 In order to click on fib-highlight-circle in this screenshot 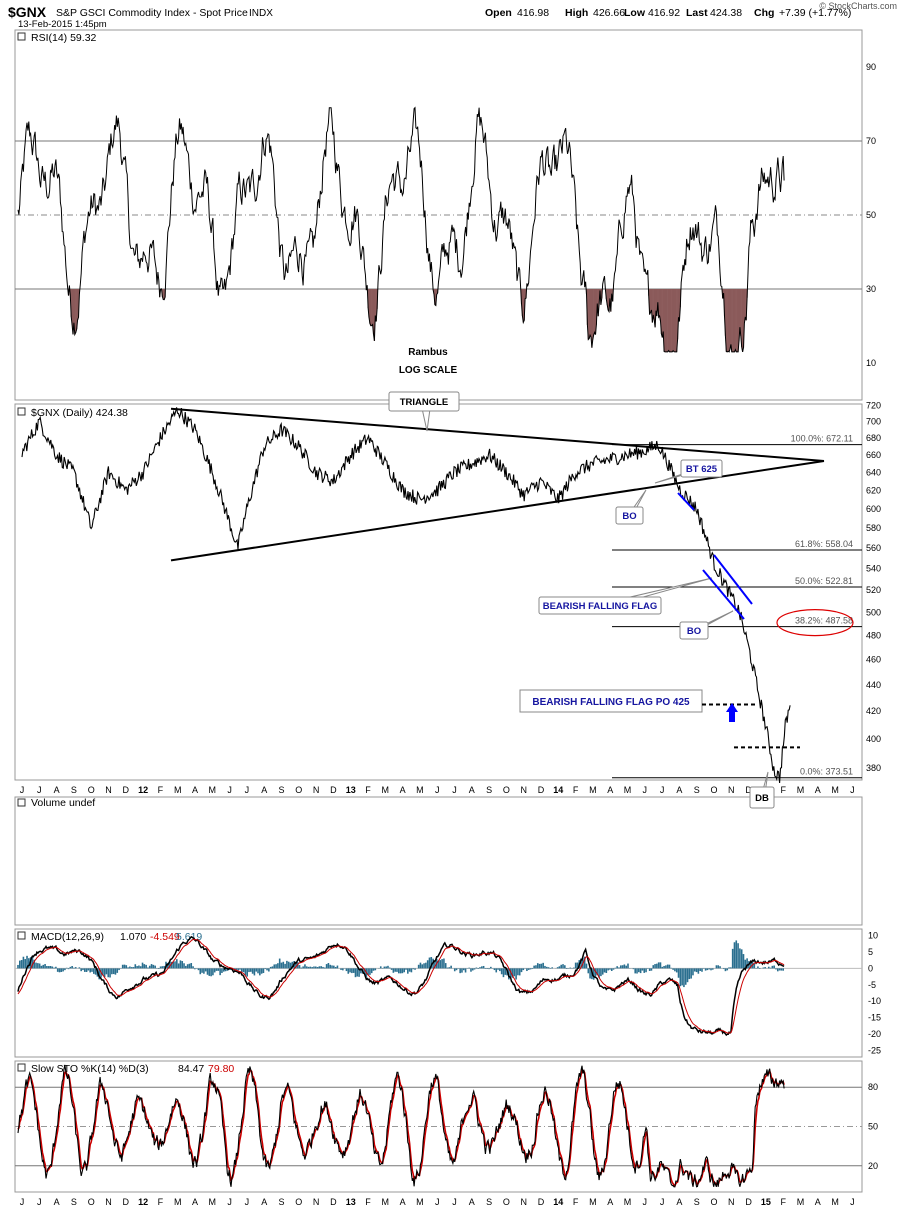, I will do `click(815, 622)`.